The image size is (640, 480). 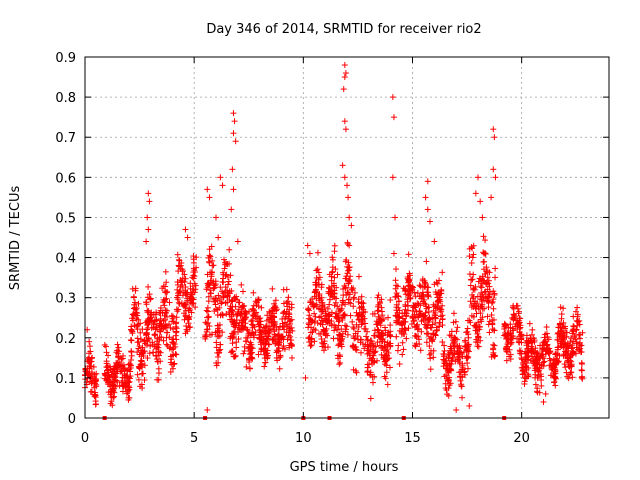 What do you see at coordinates (65, 379) in the screenshot?
I see `y-tick-label: 0.1` at bounding box center [65, 379].